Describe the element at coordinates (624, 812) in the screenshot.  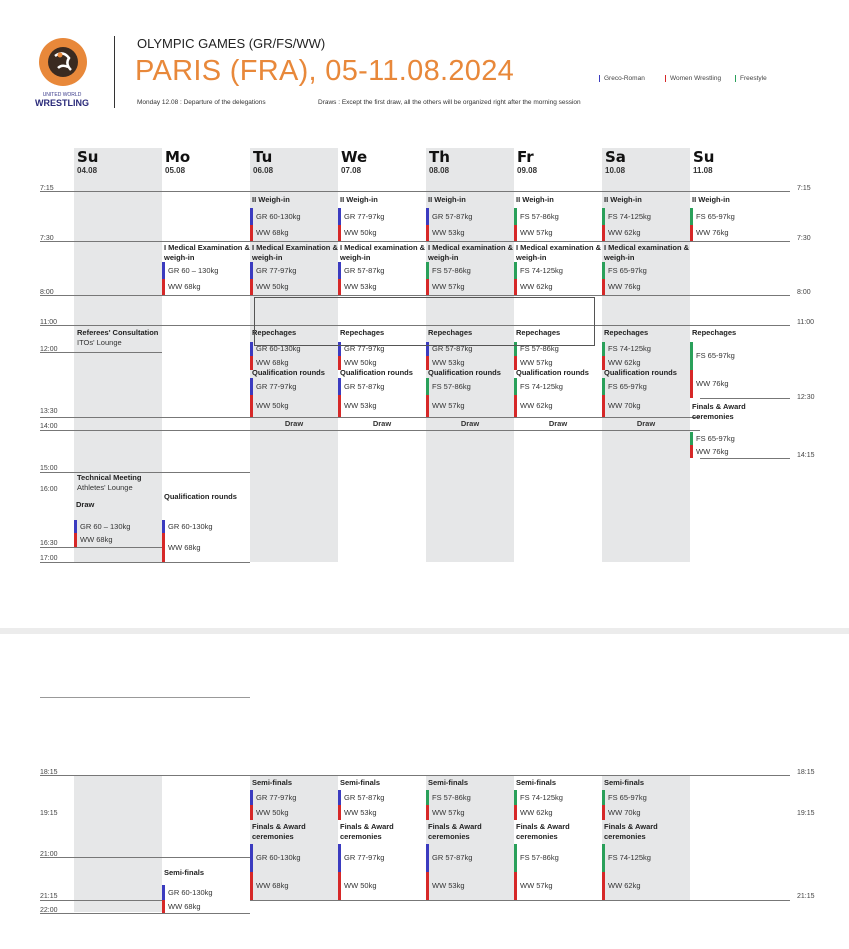
I see `weight-category: WW 70kg` at that location.